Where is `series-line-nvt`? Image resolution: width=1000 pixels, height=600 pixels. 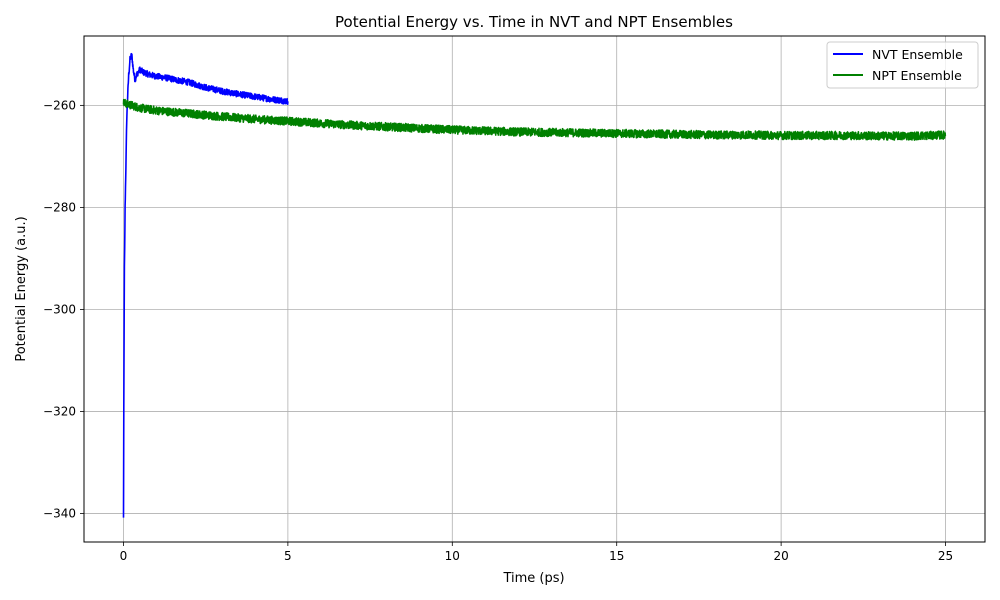
series-line-nvt is located at coordinates (205, 285).